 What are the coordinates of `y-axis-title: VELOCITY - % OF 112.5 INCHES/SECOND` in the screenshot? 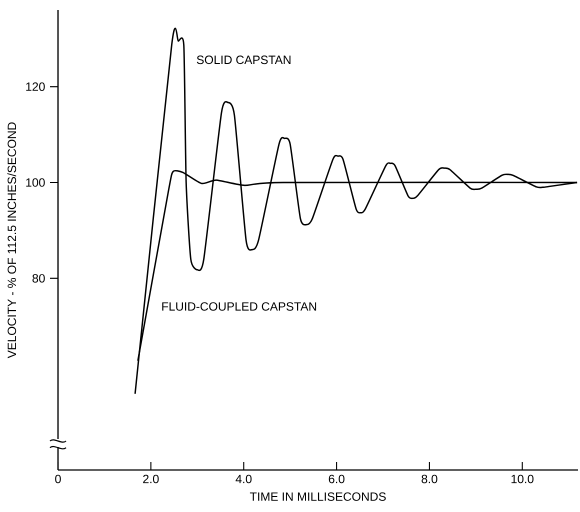 It's located at (11, 240).